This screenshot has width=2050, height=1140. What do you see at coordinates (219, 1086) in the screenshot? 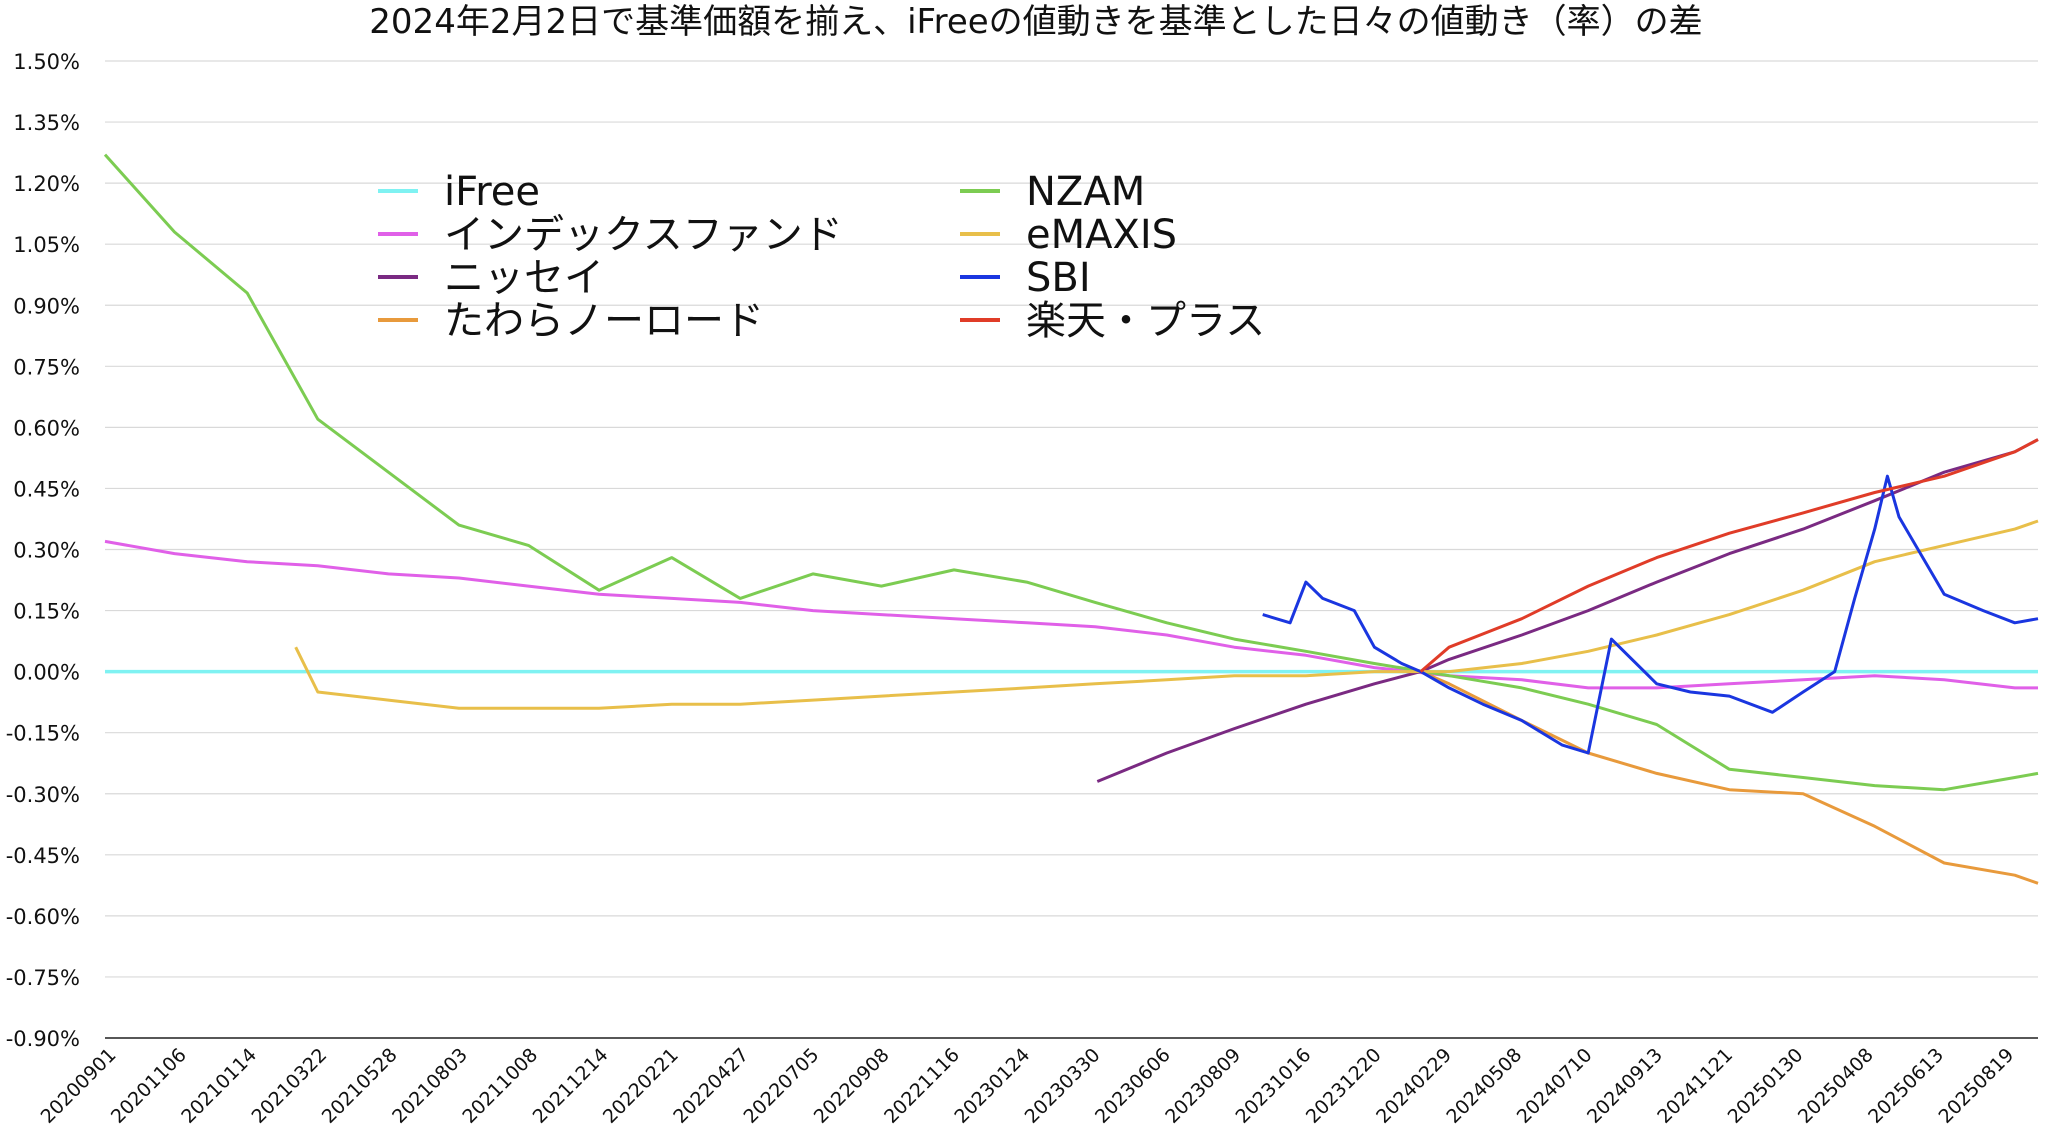
I see `x-tick-label: 20210114` at bounding box center [219, 1086].